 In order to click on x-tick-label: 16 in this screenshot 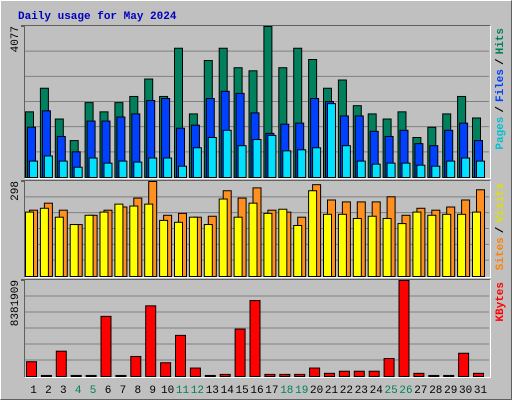, I will do `click(256, 391)`.